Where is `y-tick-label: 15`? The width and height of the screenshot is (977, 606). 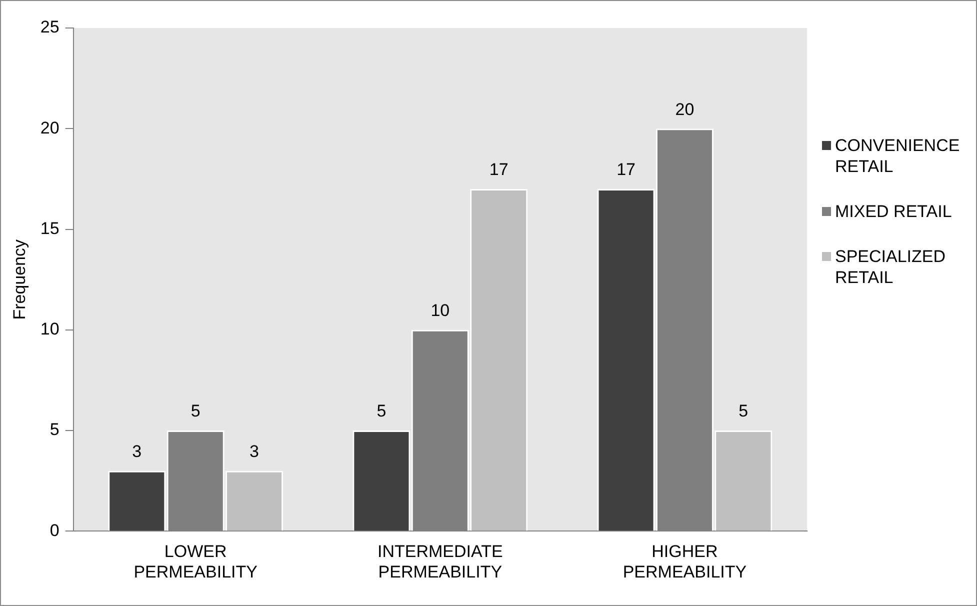 y-tick-label: 15 is located at coordinates (50, 228).